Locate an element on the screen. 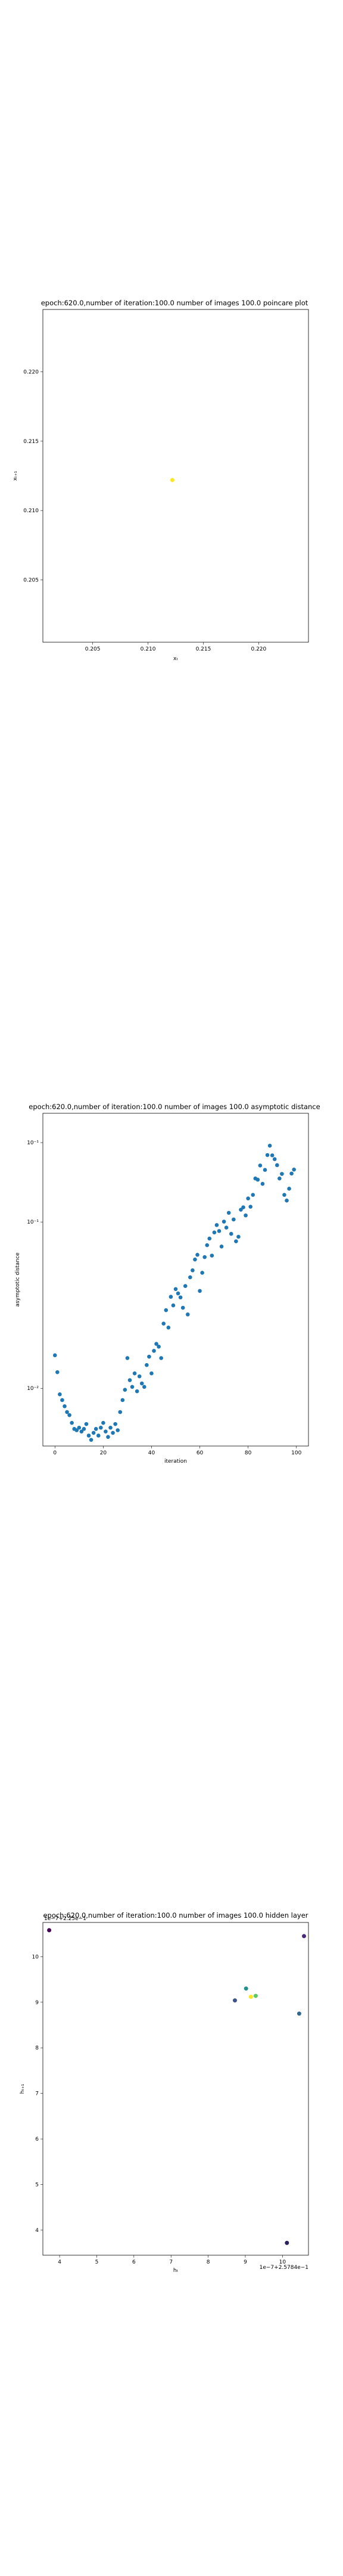 Image resolution: width=343 pixels, height=2576 pixels. x-tick-label: 4 is located at coordinates (60, 2262).